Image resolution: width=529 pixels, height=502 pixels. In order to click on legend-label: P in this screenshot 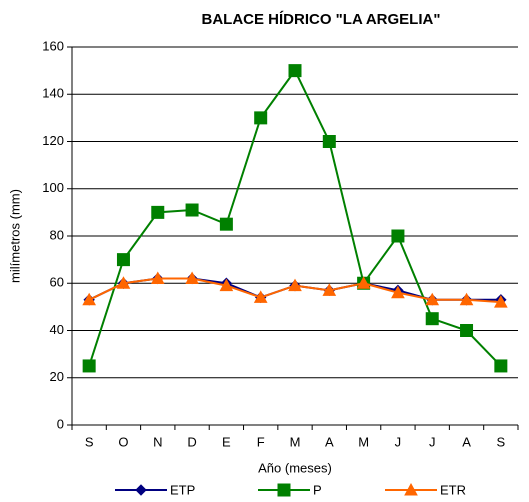, I will do `click(317, 489)`.